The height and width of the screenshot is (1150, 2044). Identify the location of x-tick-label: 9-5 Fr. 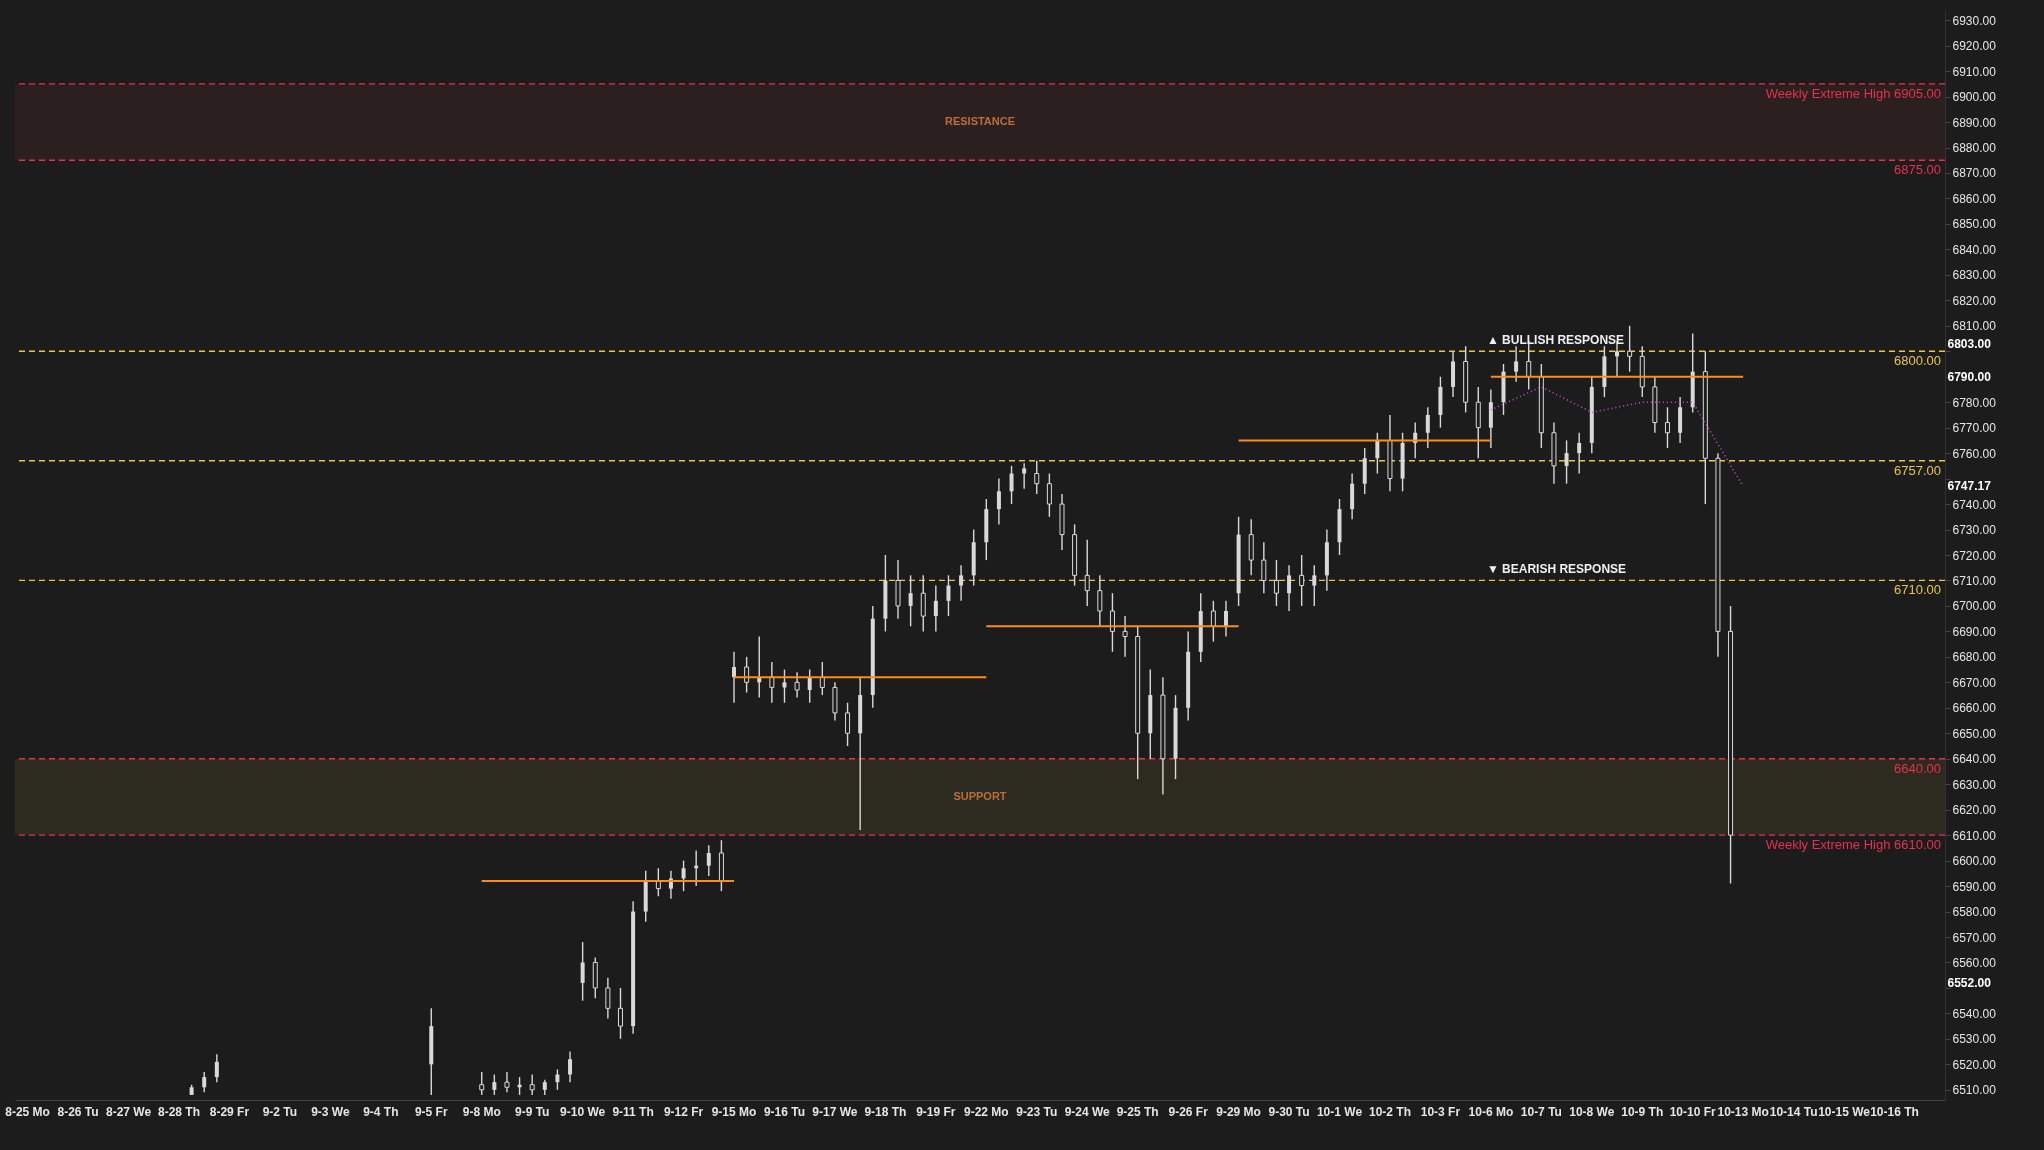
(431, 1111).